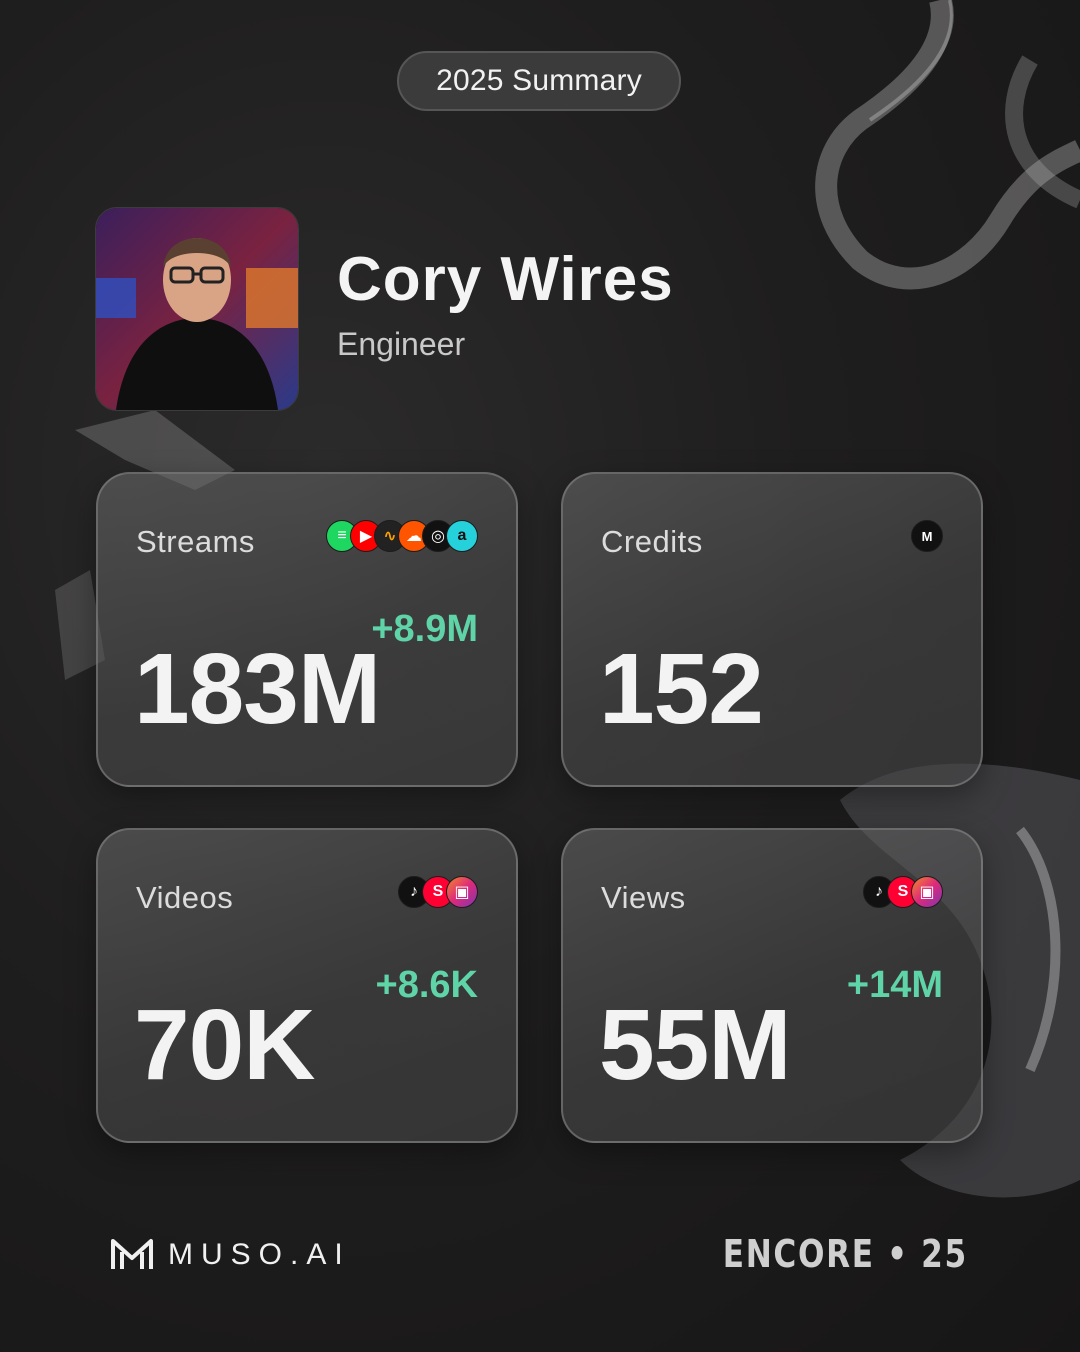 Image resolution: width=1080 pixels, height=1352 pixels. What do you see at coordinates (224, 1045) in the screenshot?
I see `videos-value: 70K` at bounding box center [224, 1045].